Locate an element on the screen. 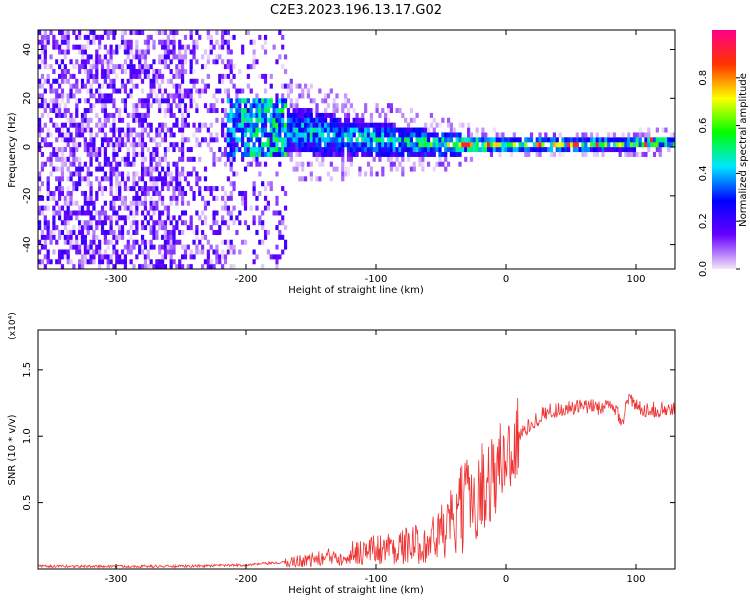 The image size is (750, 600). x-tick-label: 0 is located at coordinates (506, 279).